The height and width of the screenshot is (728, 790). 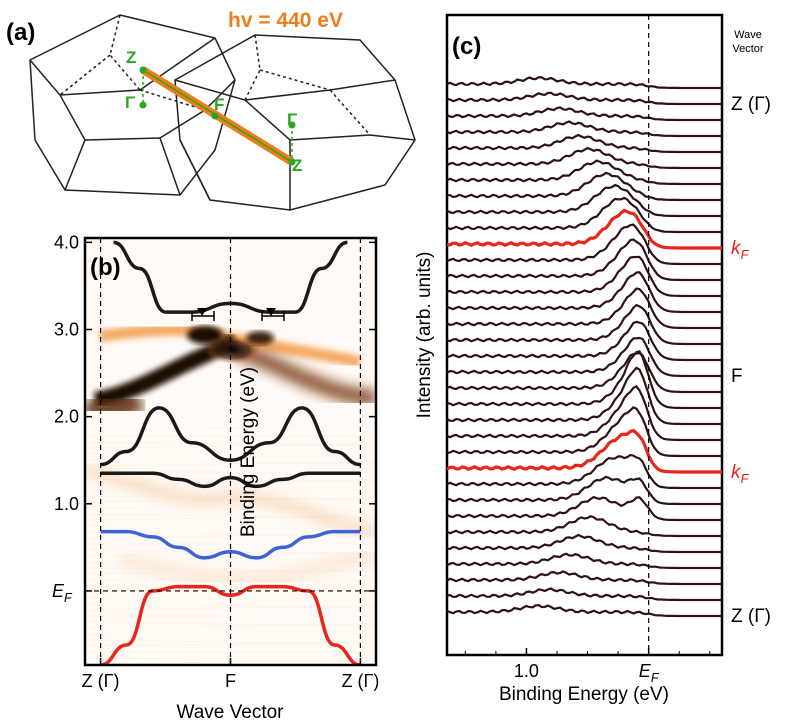 What do you see at coordinates (740, 250) in the screenshot?
I see `c-row-label-kf-1: kF` at bounding box center [740, 250].